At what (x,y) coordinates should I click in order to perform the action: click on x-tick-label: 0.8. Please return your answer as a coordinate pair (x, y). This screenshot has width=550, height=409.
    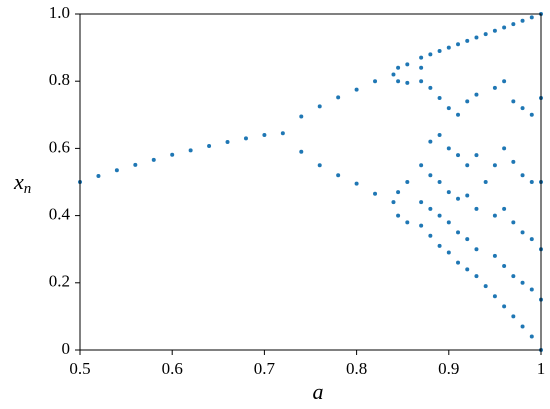
    Looking at the image, I should click on (356, 368).